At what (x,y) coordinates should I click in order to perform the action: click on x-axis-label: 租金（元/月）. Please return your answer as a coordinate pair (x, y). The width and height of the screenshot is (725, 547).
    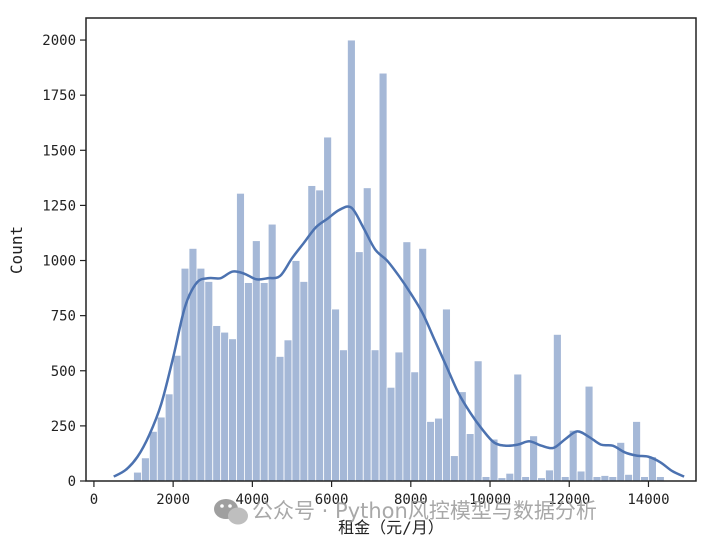
    Looking at the image, I should click on (391, 527).